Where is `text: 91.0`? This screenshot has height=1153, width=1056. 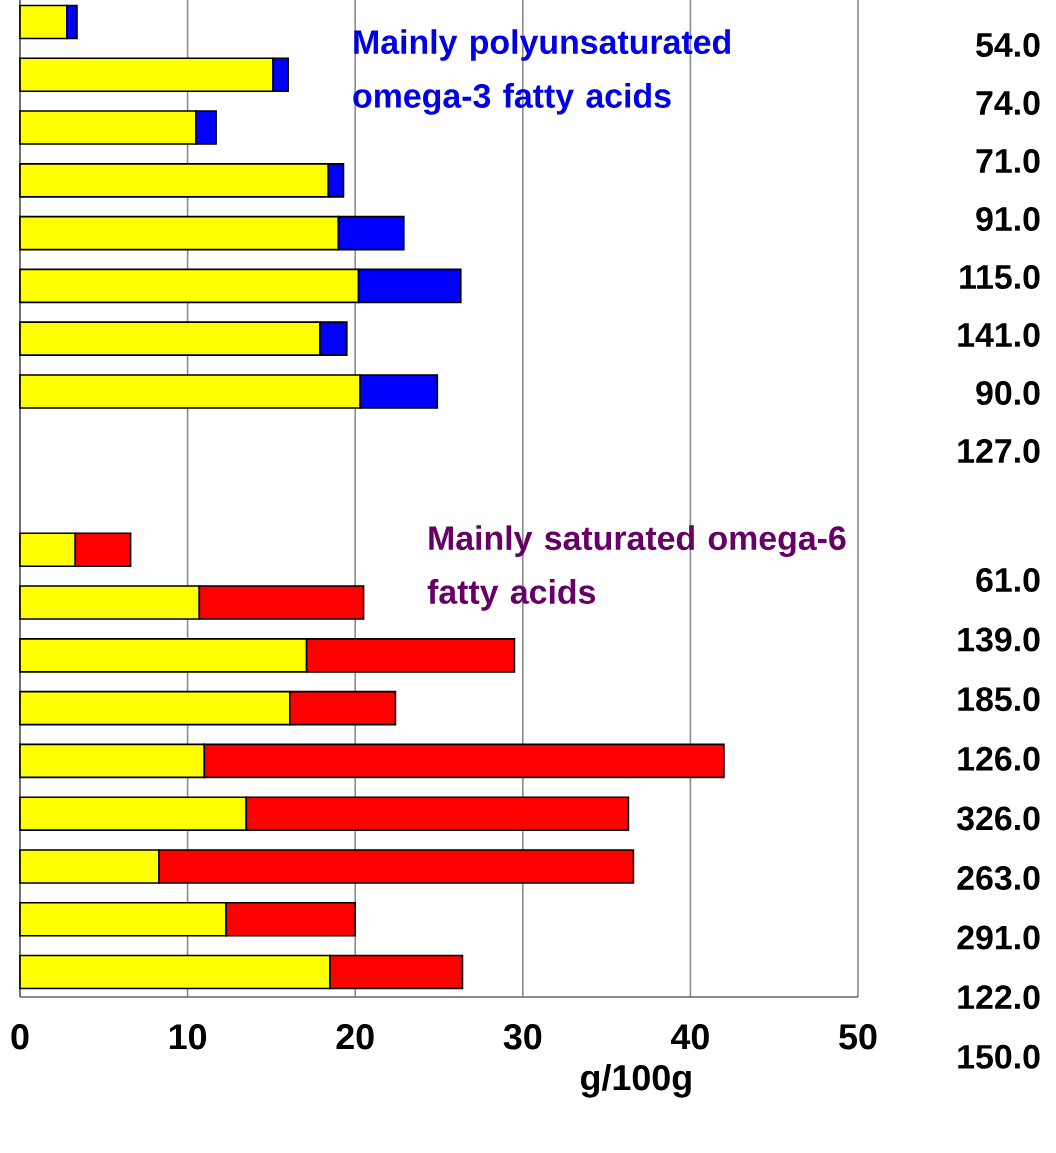 text: 91.0 is located at coordinates (1008, 218).